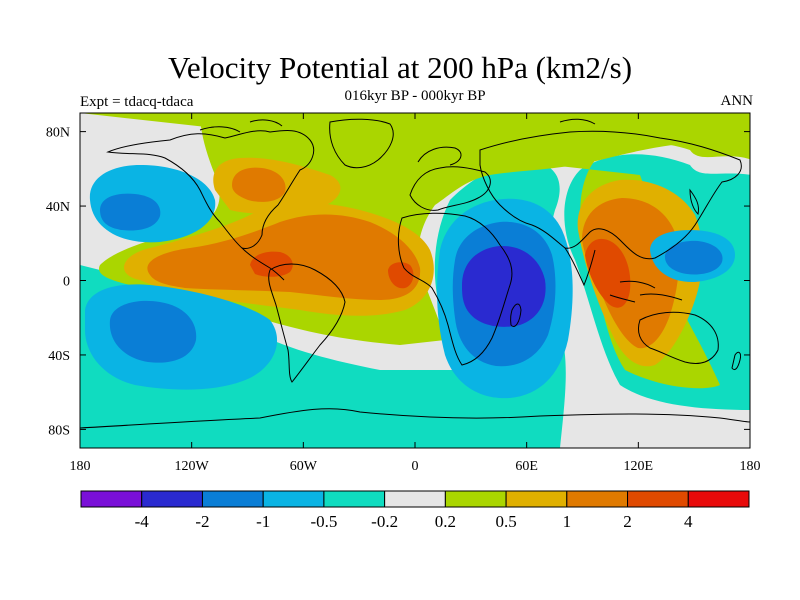 The width and height of the screenshot is (800, 600). Describe the element at coordinates (688, 521) in the screenshot. I see `colorbar-label: 4` at that location.